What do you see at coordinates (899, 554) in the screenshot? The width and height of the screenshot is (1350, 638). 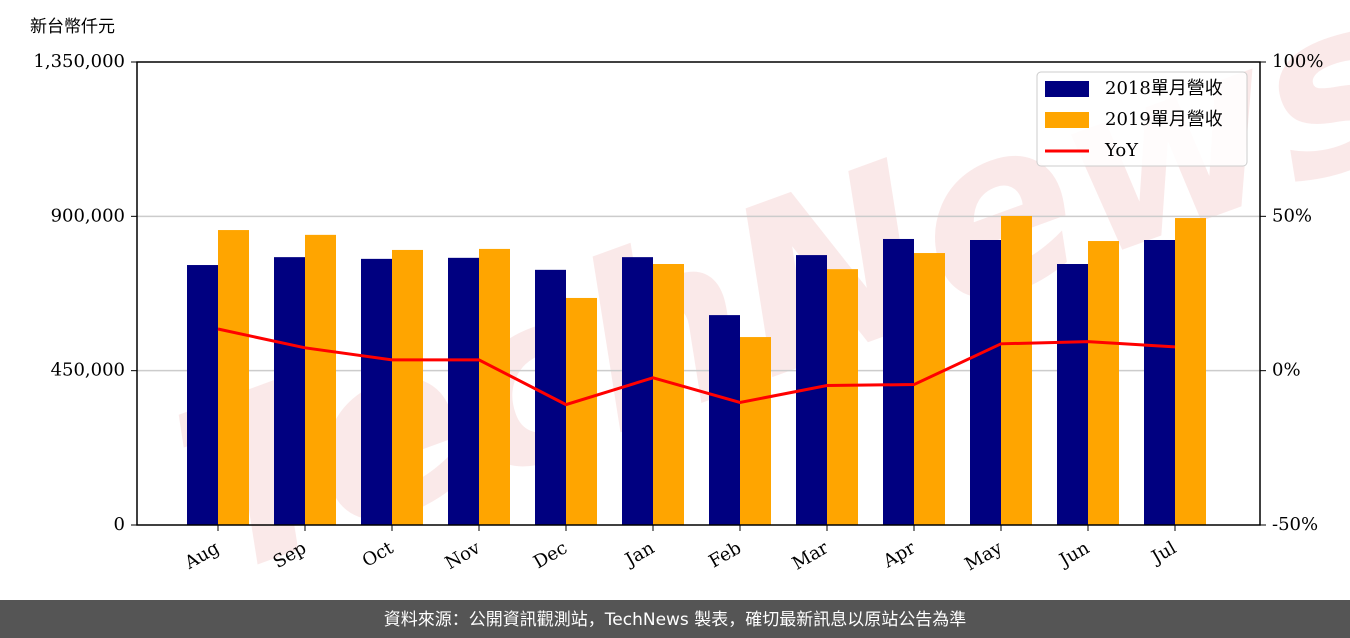 I see `x-tick-label: Apr` at bounding box center [899, 554].